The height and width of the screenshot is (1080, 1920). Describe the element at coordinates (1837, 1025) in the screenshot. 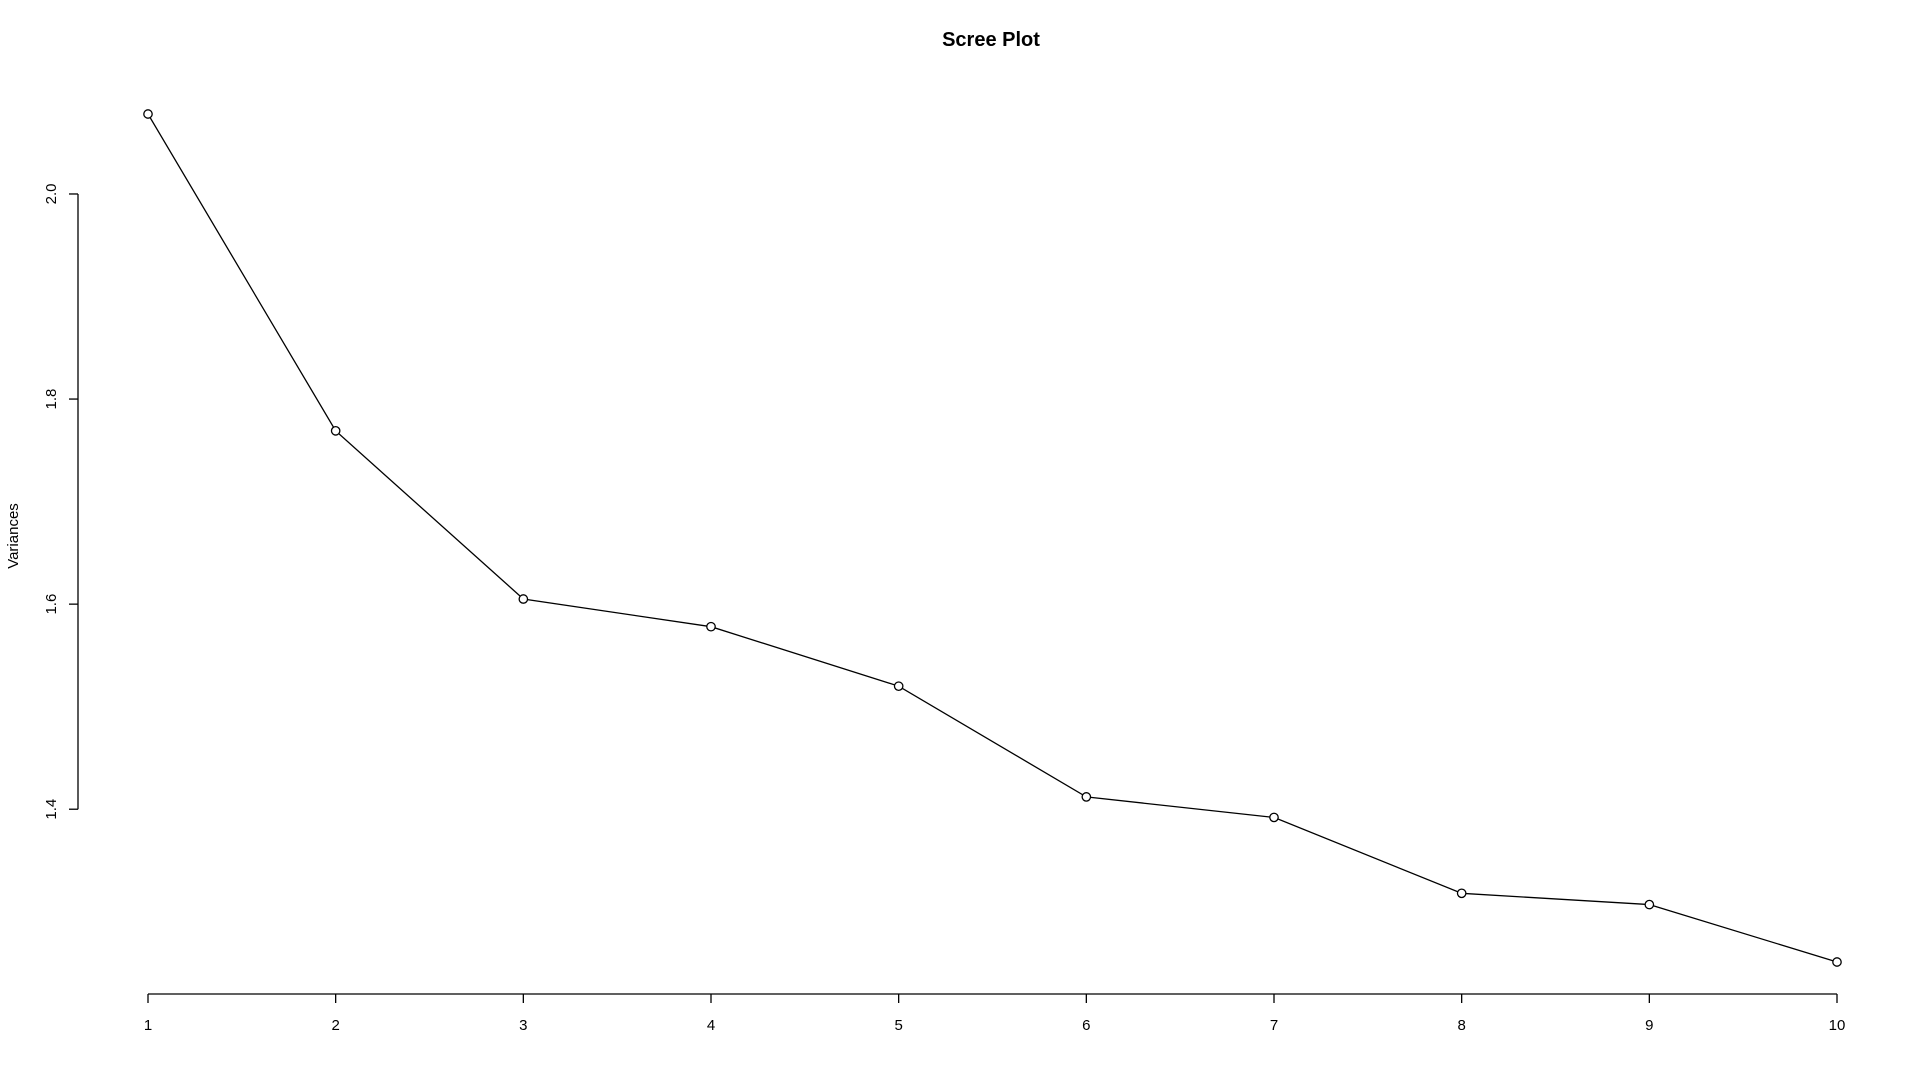

I see `x-tick-label: 10` at that location.